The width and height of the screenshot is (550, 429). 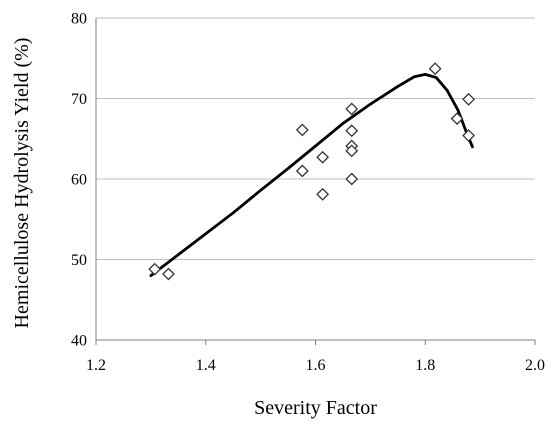 I want to click on x-tick-labels: 1.2 1.4 1.6 1.8 2.0, so click(x=315, y=357).